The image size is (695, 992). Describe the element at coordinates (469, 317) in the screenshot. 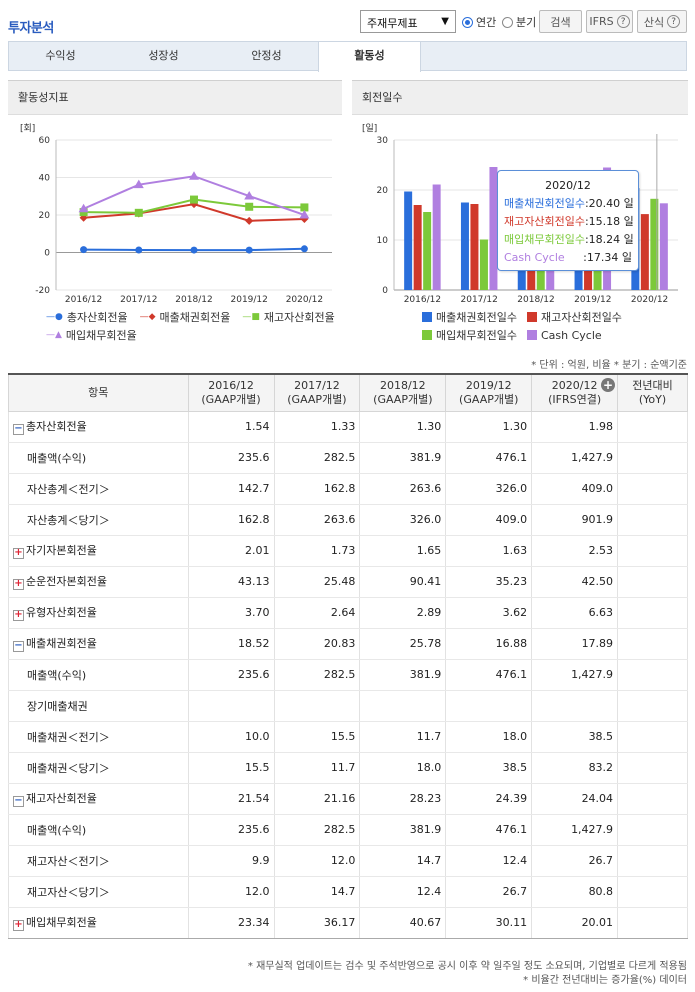

I see `legend-item: 매출채권회전일수` at that location.